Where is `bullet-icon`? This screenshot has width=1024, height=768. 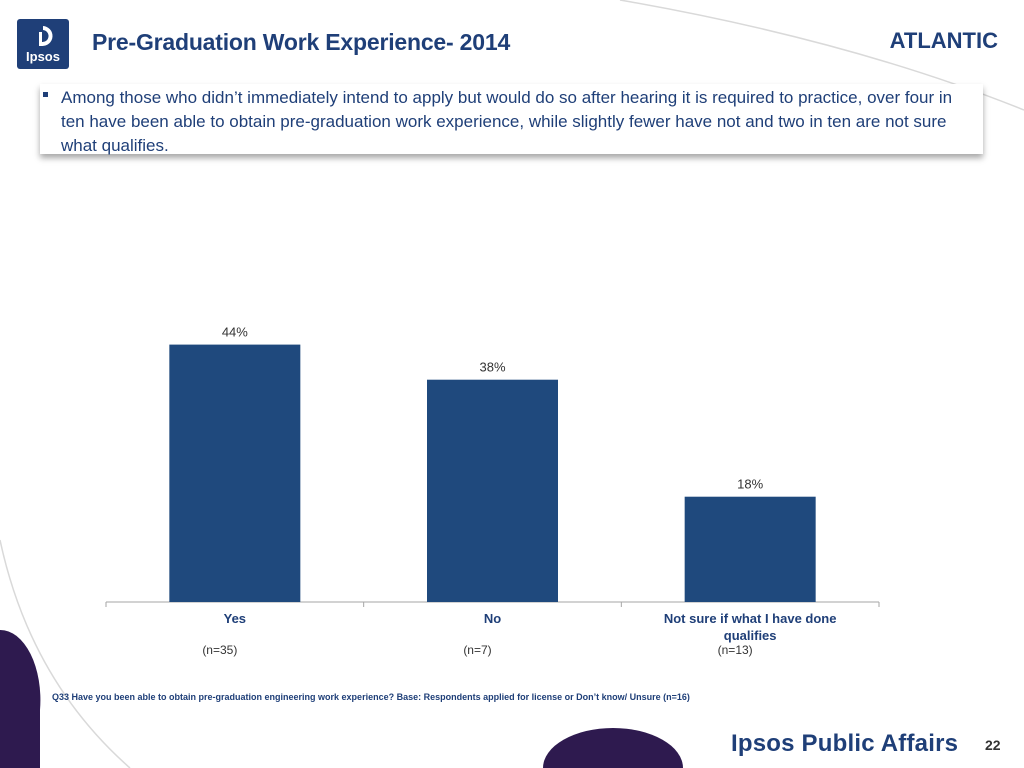
bullet-icon is located at coordinates (45, 94).